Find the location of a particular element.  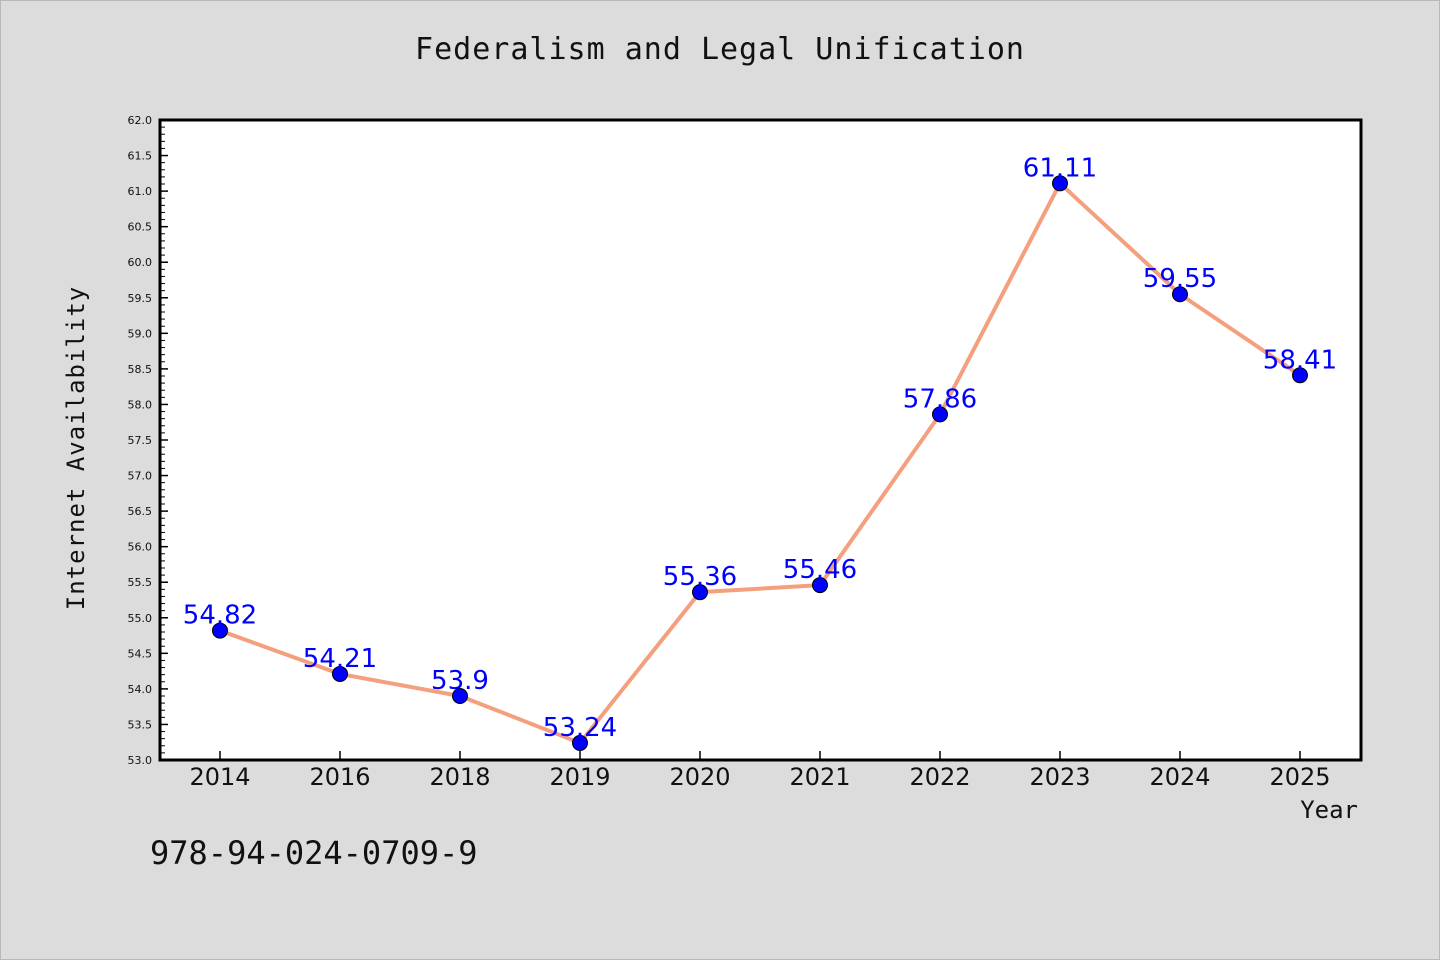

y-tick-label: 59.0 is located at coordinates (140, 333).